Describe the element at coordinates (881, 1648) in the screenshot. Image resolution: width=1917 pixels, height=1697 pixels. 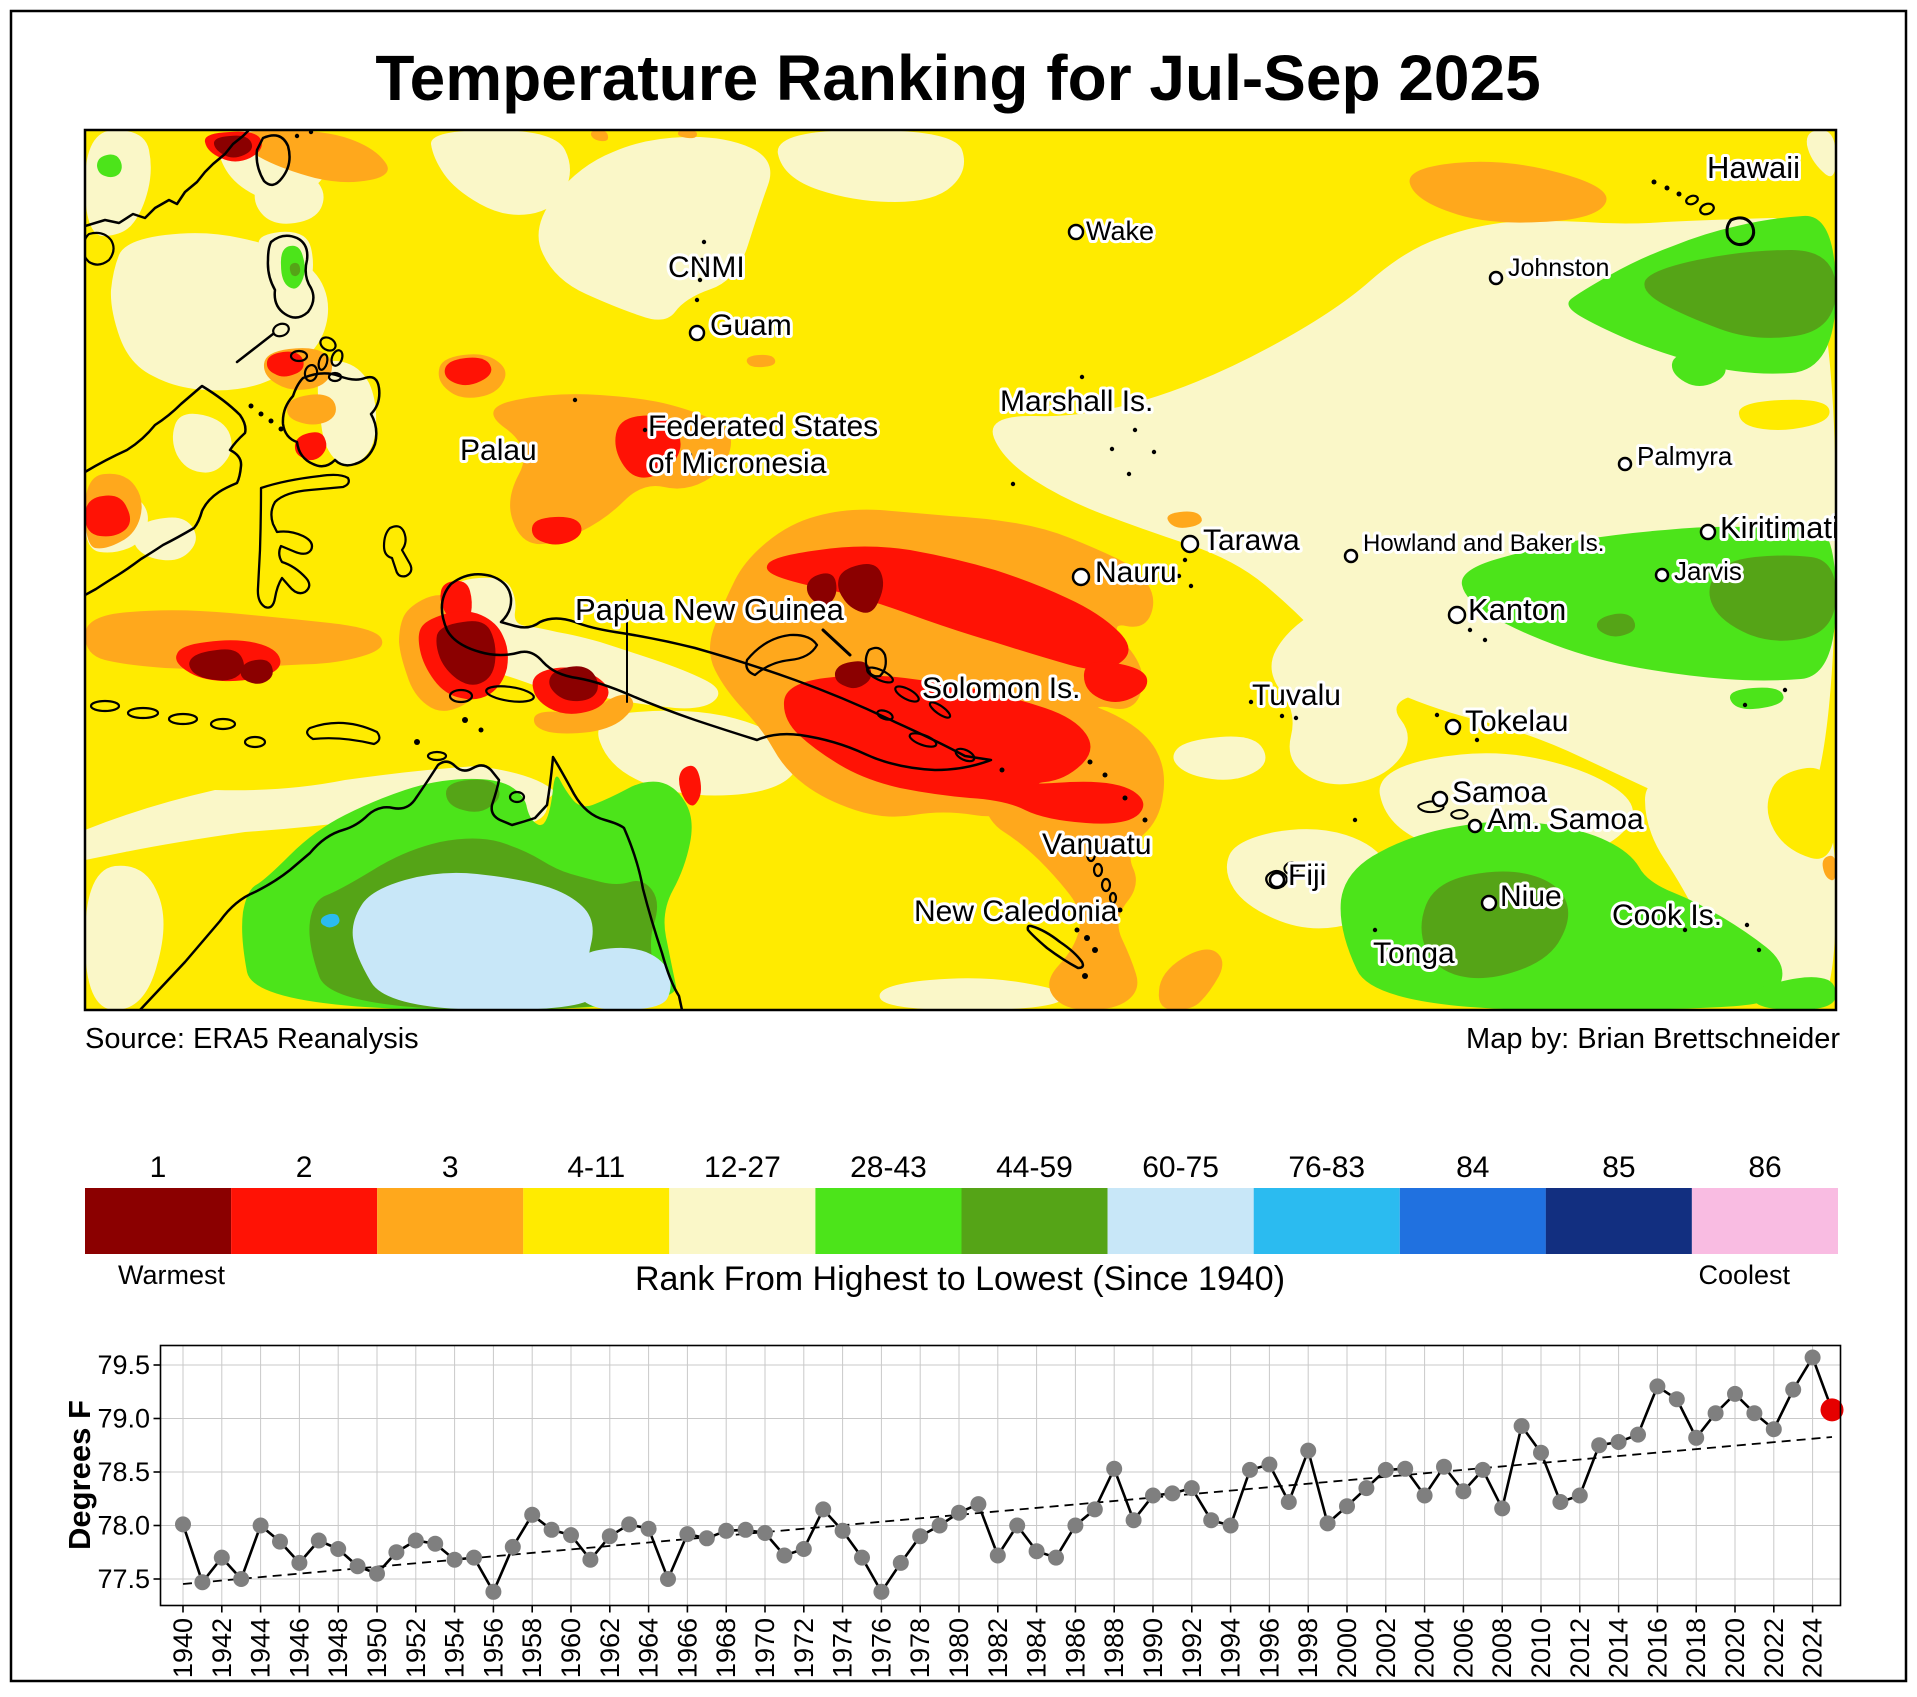
I see `svg-text: 1976` at that location.